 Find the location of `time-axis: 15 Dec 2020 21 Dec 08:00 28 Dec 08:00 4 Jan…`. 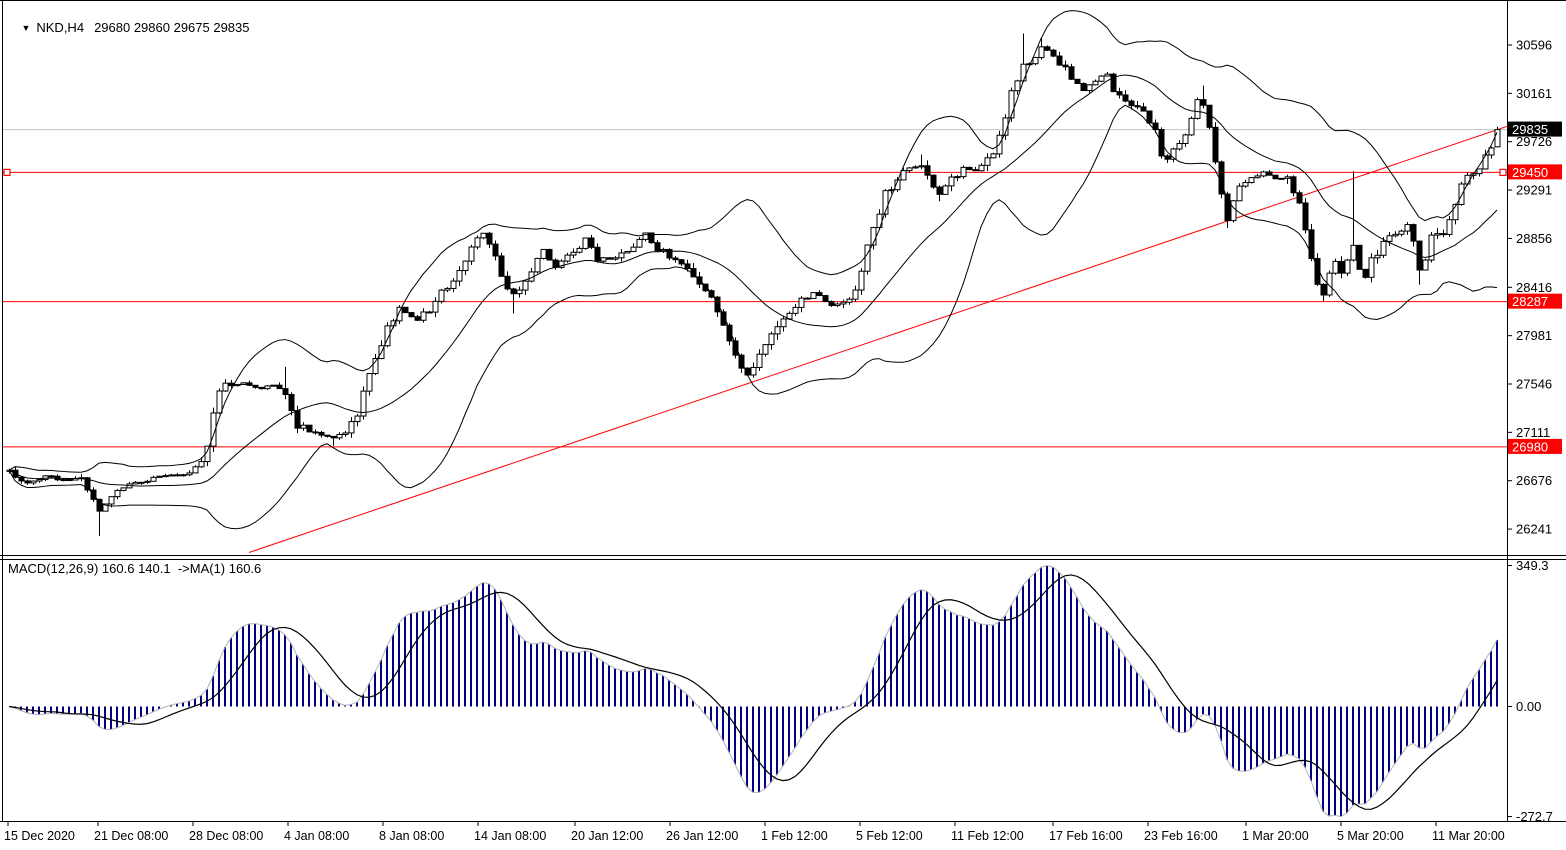

time-axis: 15 Dec 2020 21 Dec 08:00 28 Dec 08:00 4 Jan… is located at coordinates (754, 832).